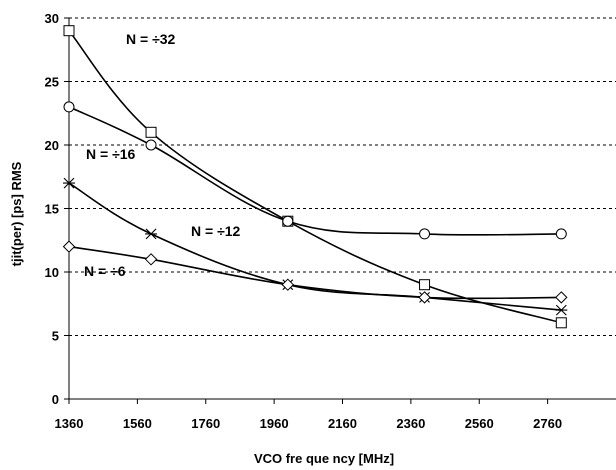  I want to click on y-tick-label-5: 5, so click(55, 336).